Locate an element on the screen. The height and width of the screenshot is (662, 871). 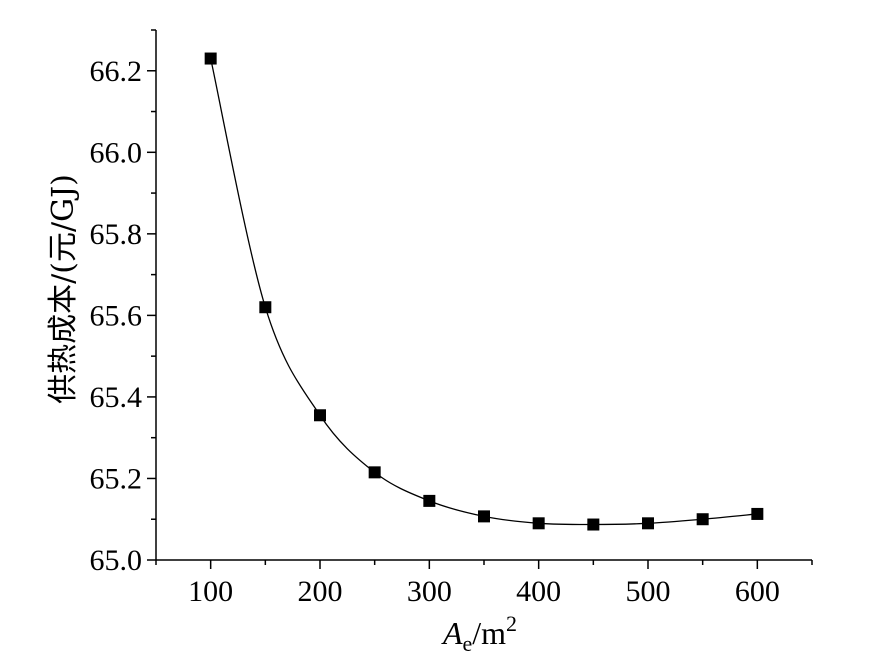
x-tick-label: 500 is located at coordinates (648, 591).